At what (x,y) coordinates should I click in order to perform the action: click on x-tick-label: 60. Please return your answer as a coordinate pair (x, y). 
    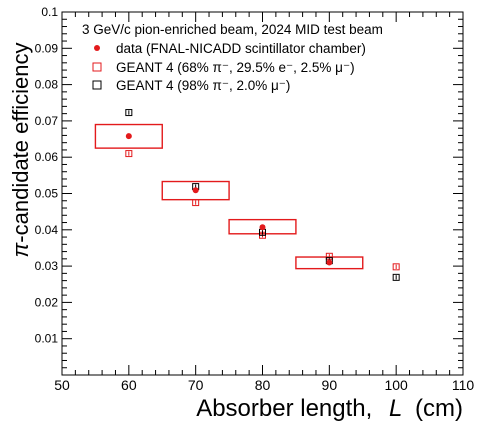
    Looking at the image, I should click on (129, 385).